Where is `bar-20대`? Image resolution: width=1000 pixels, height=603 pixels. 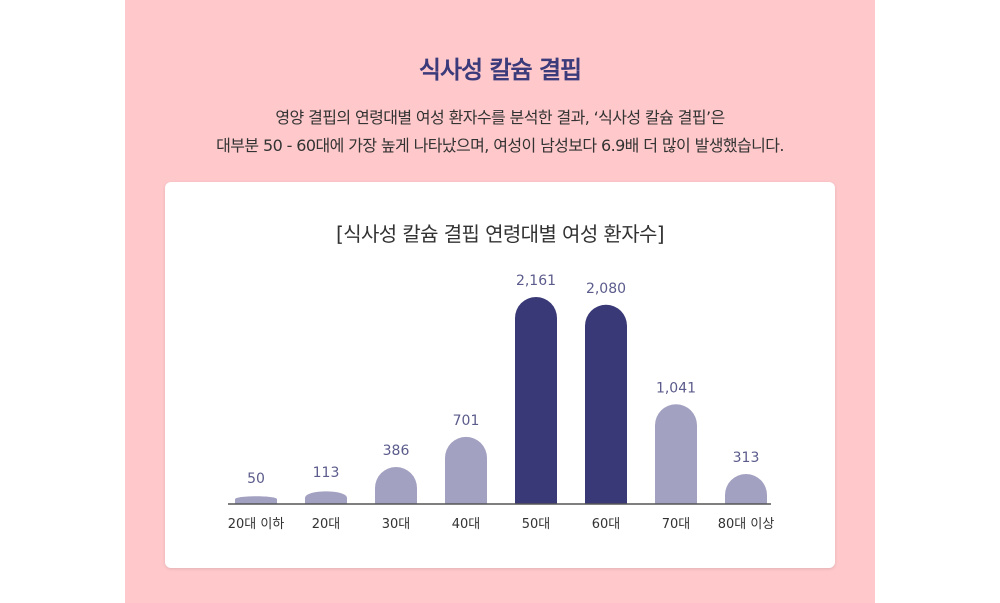 bar-20대 is located at coordinates (326, 497).